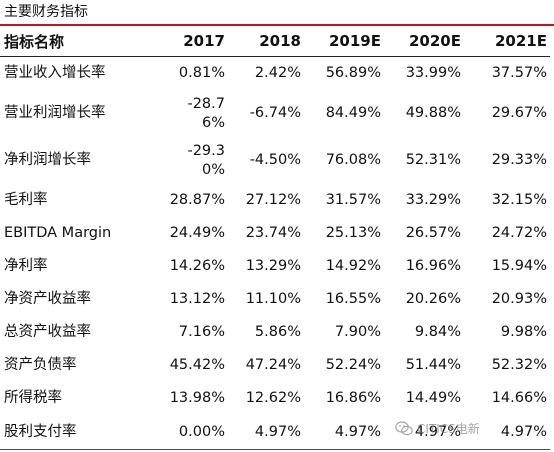  Describe the element at coordinates (83, 41) in the screenshot. I see `column-header-indicator: 指标名称` at that location.